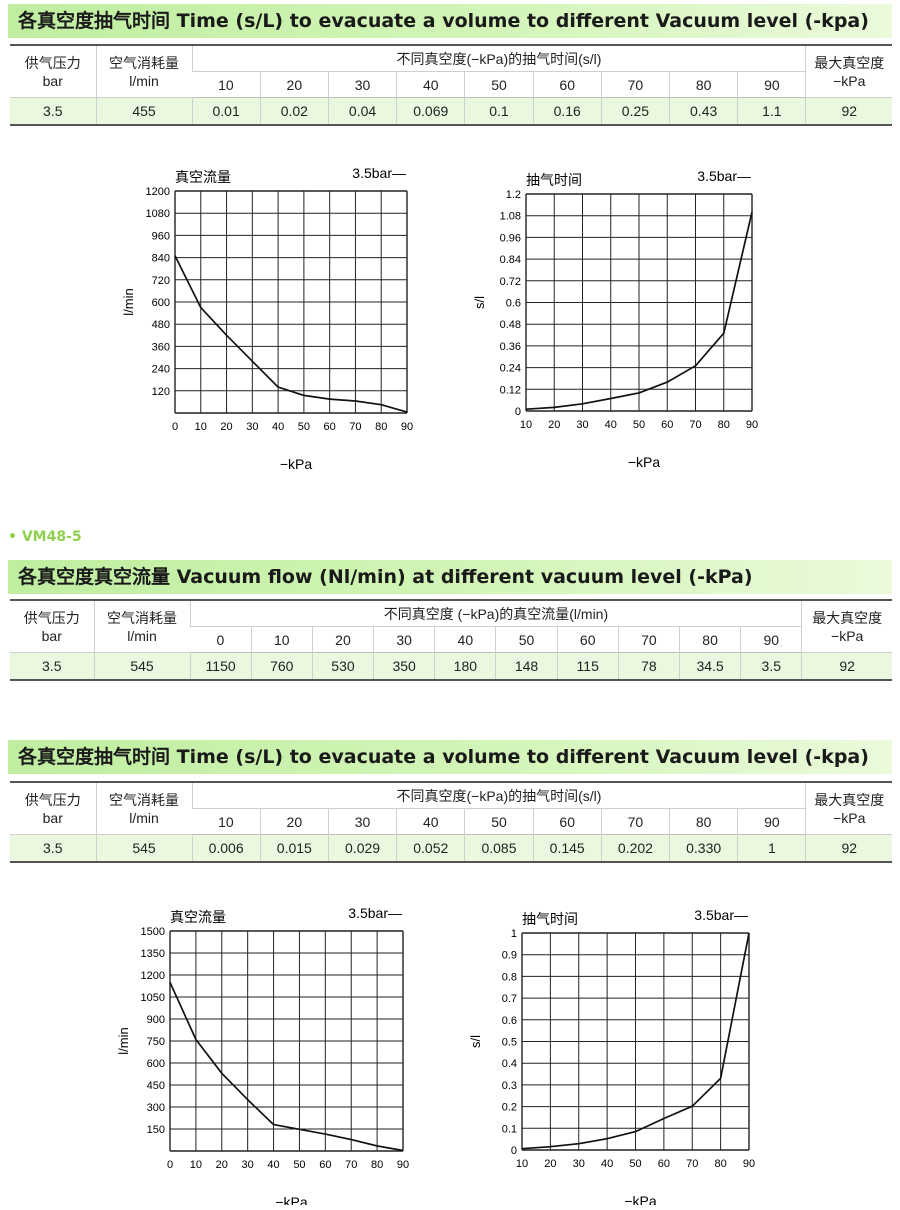 The width and height of the screenshot is (900, 1210). I want to click on cell-value: 115, so click(587, 666).